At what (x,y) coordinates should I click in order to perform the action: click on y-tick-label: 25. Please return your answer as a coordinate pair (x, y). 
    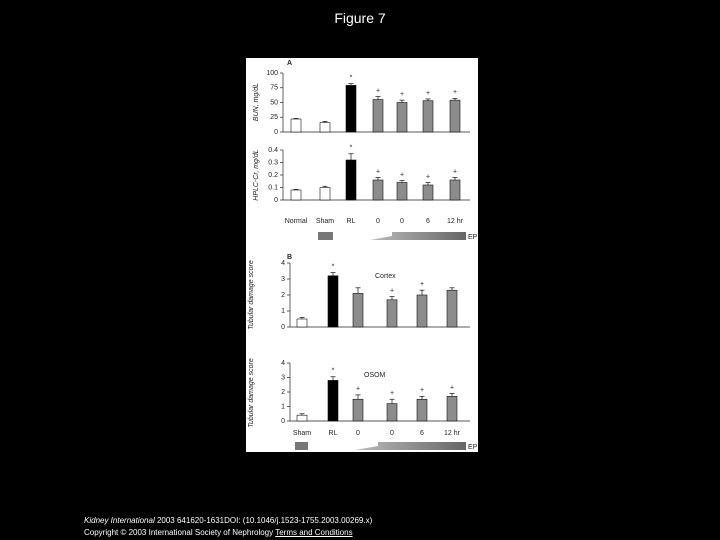
    Looking at the image, I should click on (274, 117).